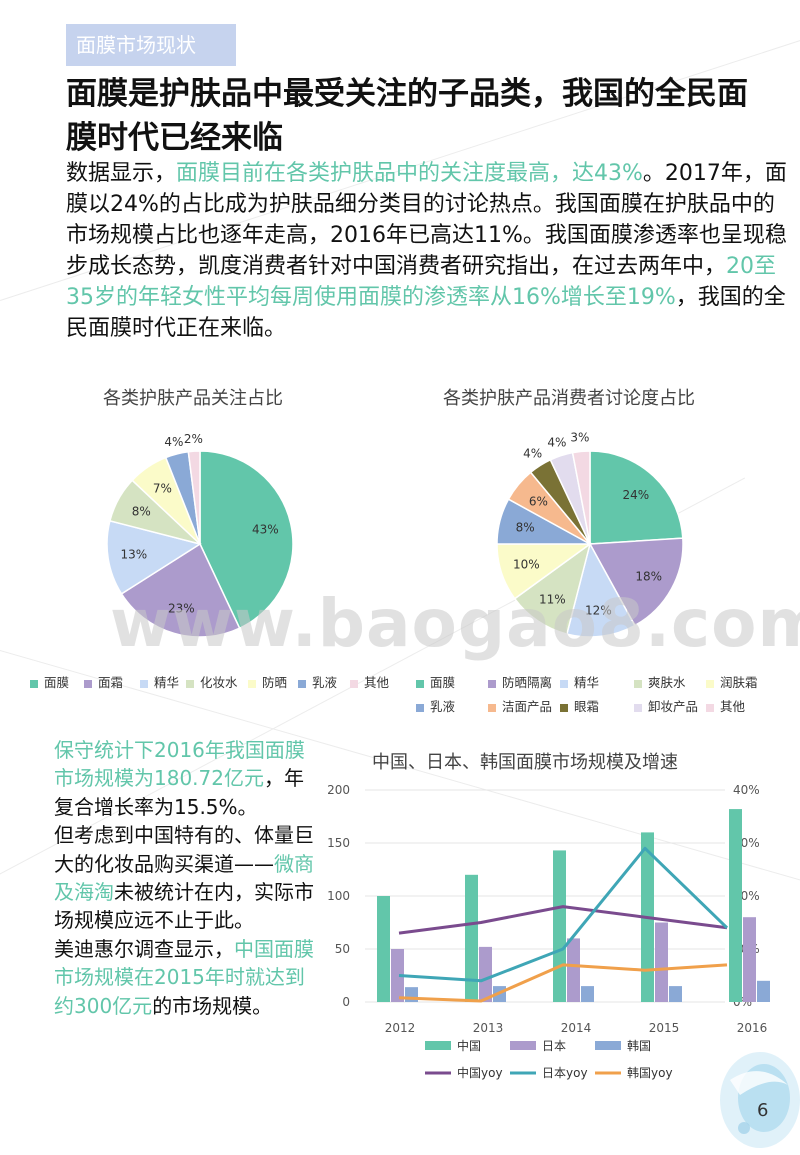 This screenshot has height=1155, width=800. I want to click on legend-label: 韩国, so click(639, 1045).